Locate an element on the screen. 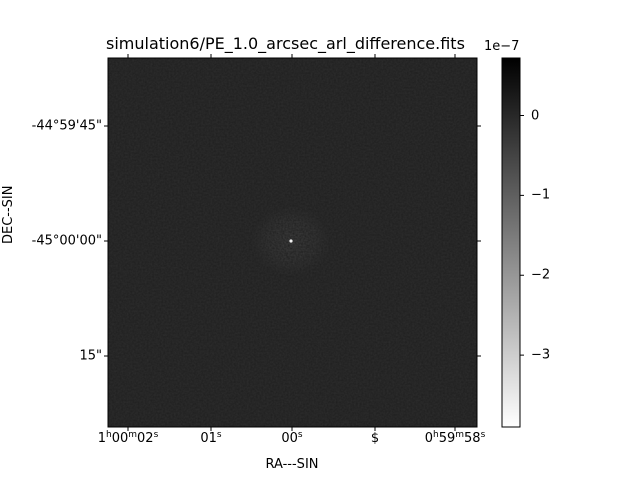 The image size is (640, 484). y-tick-label: 15" is located at coordinates (90, 356).